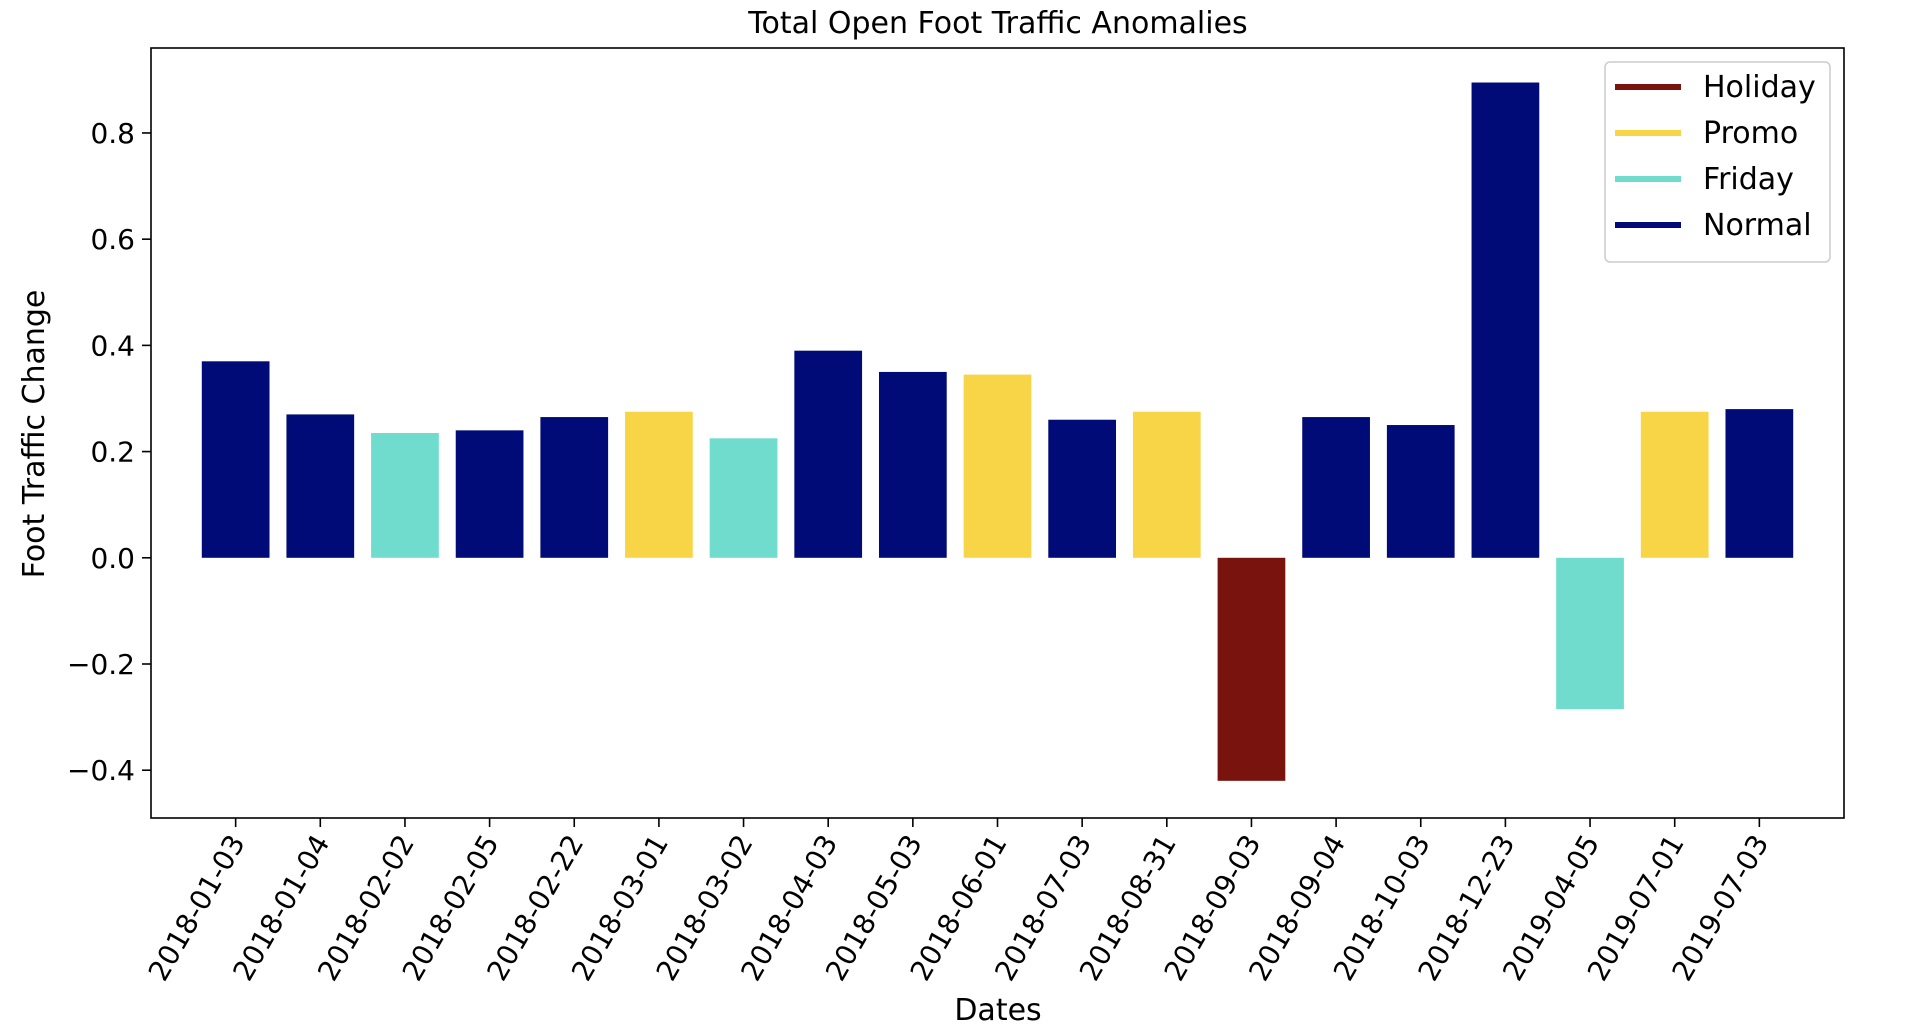  I want to click on legend: Holiday Promo Friday Normal, so click(1717, 162).